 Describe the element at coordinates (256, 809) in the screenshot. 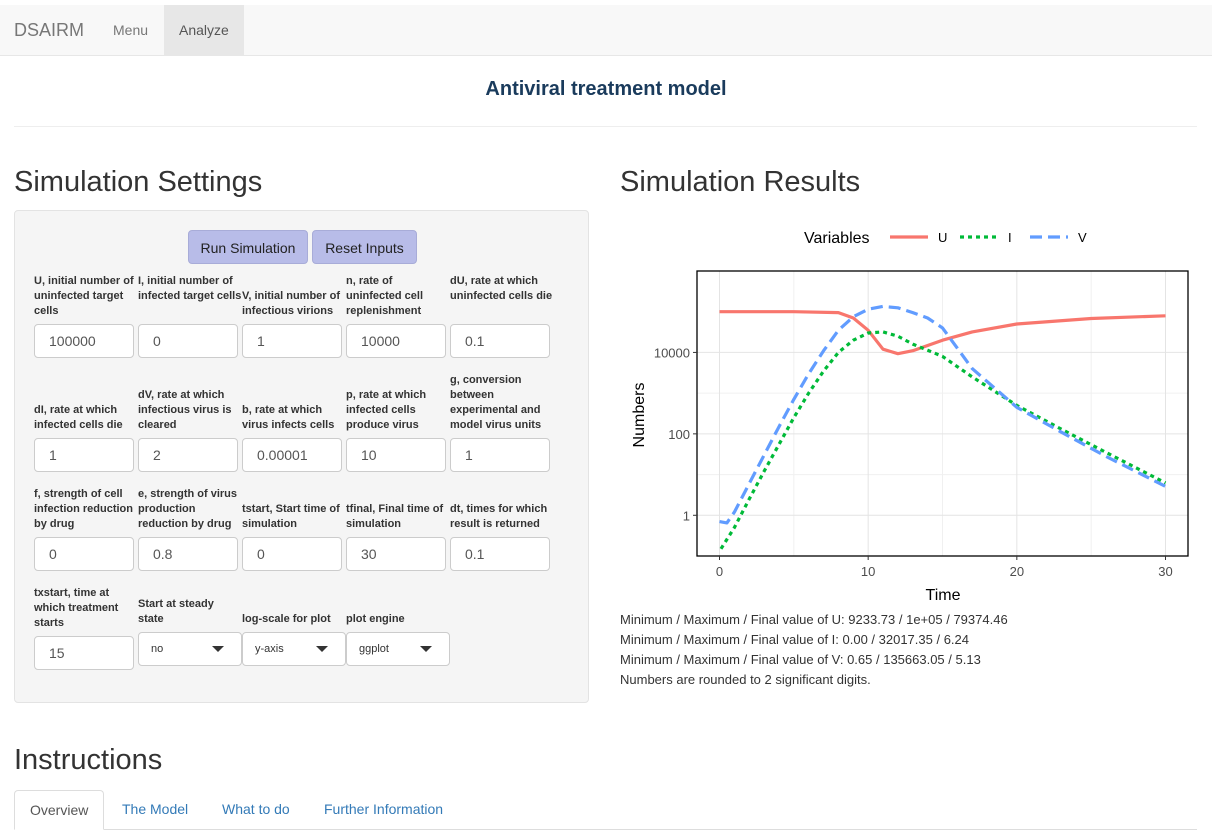

I see `tab-what-to-do: What to do` at that location.